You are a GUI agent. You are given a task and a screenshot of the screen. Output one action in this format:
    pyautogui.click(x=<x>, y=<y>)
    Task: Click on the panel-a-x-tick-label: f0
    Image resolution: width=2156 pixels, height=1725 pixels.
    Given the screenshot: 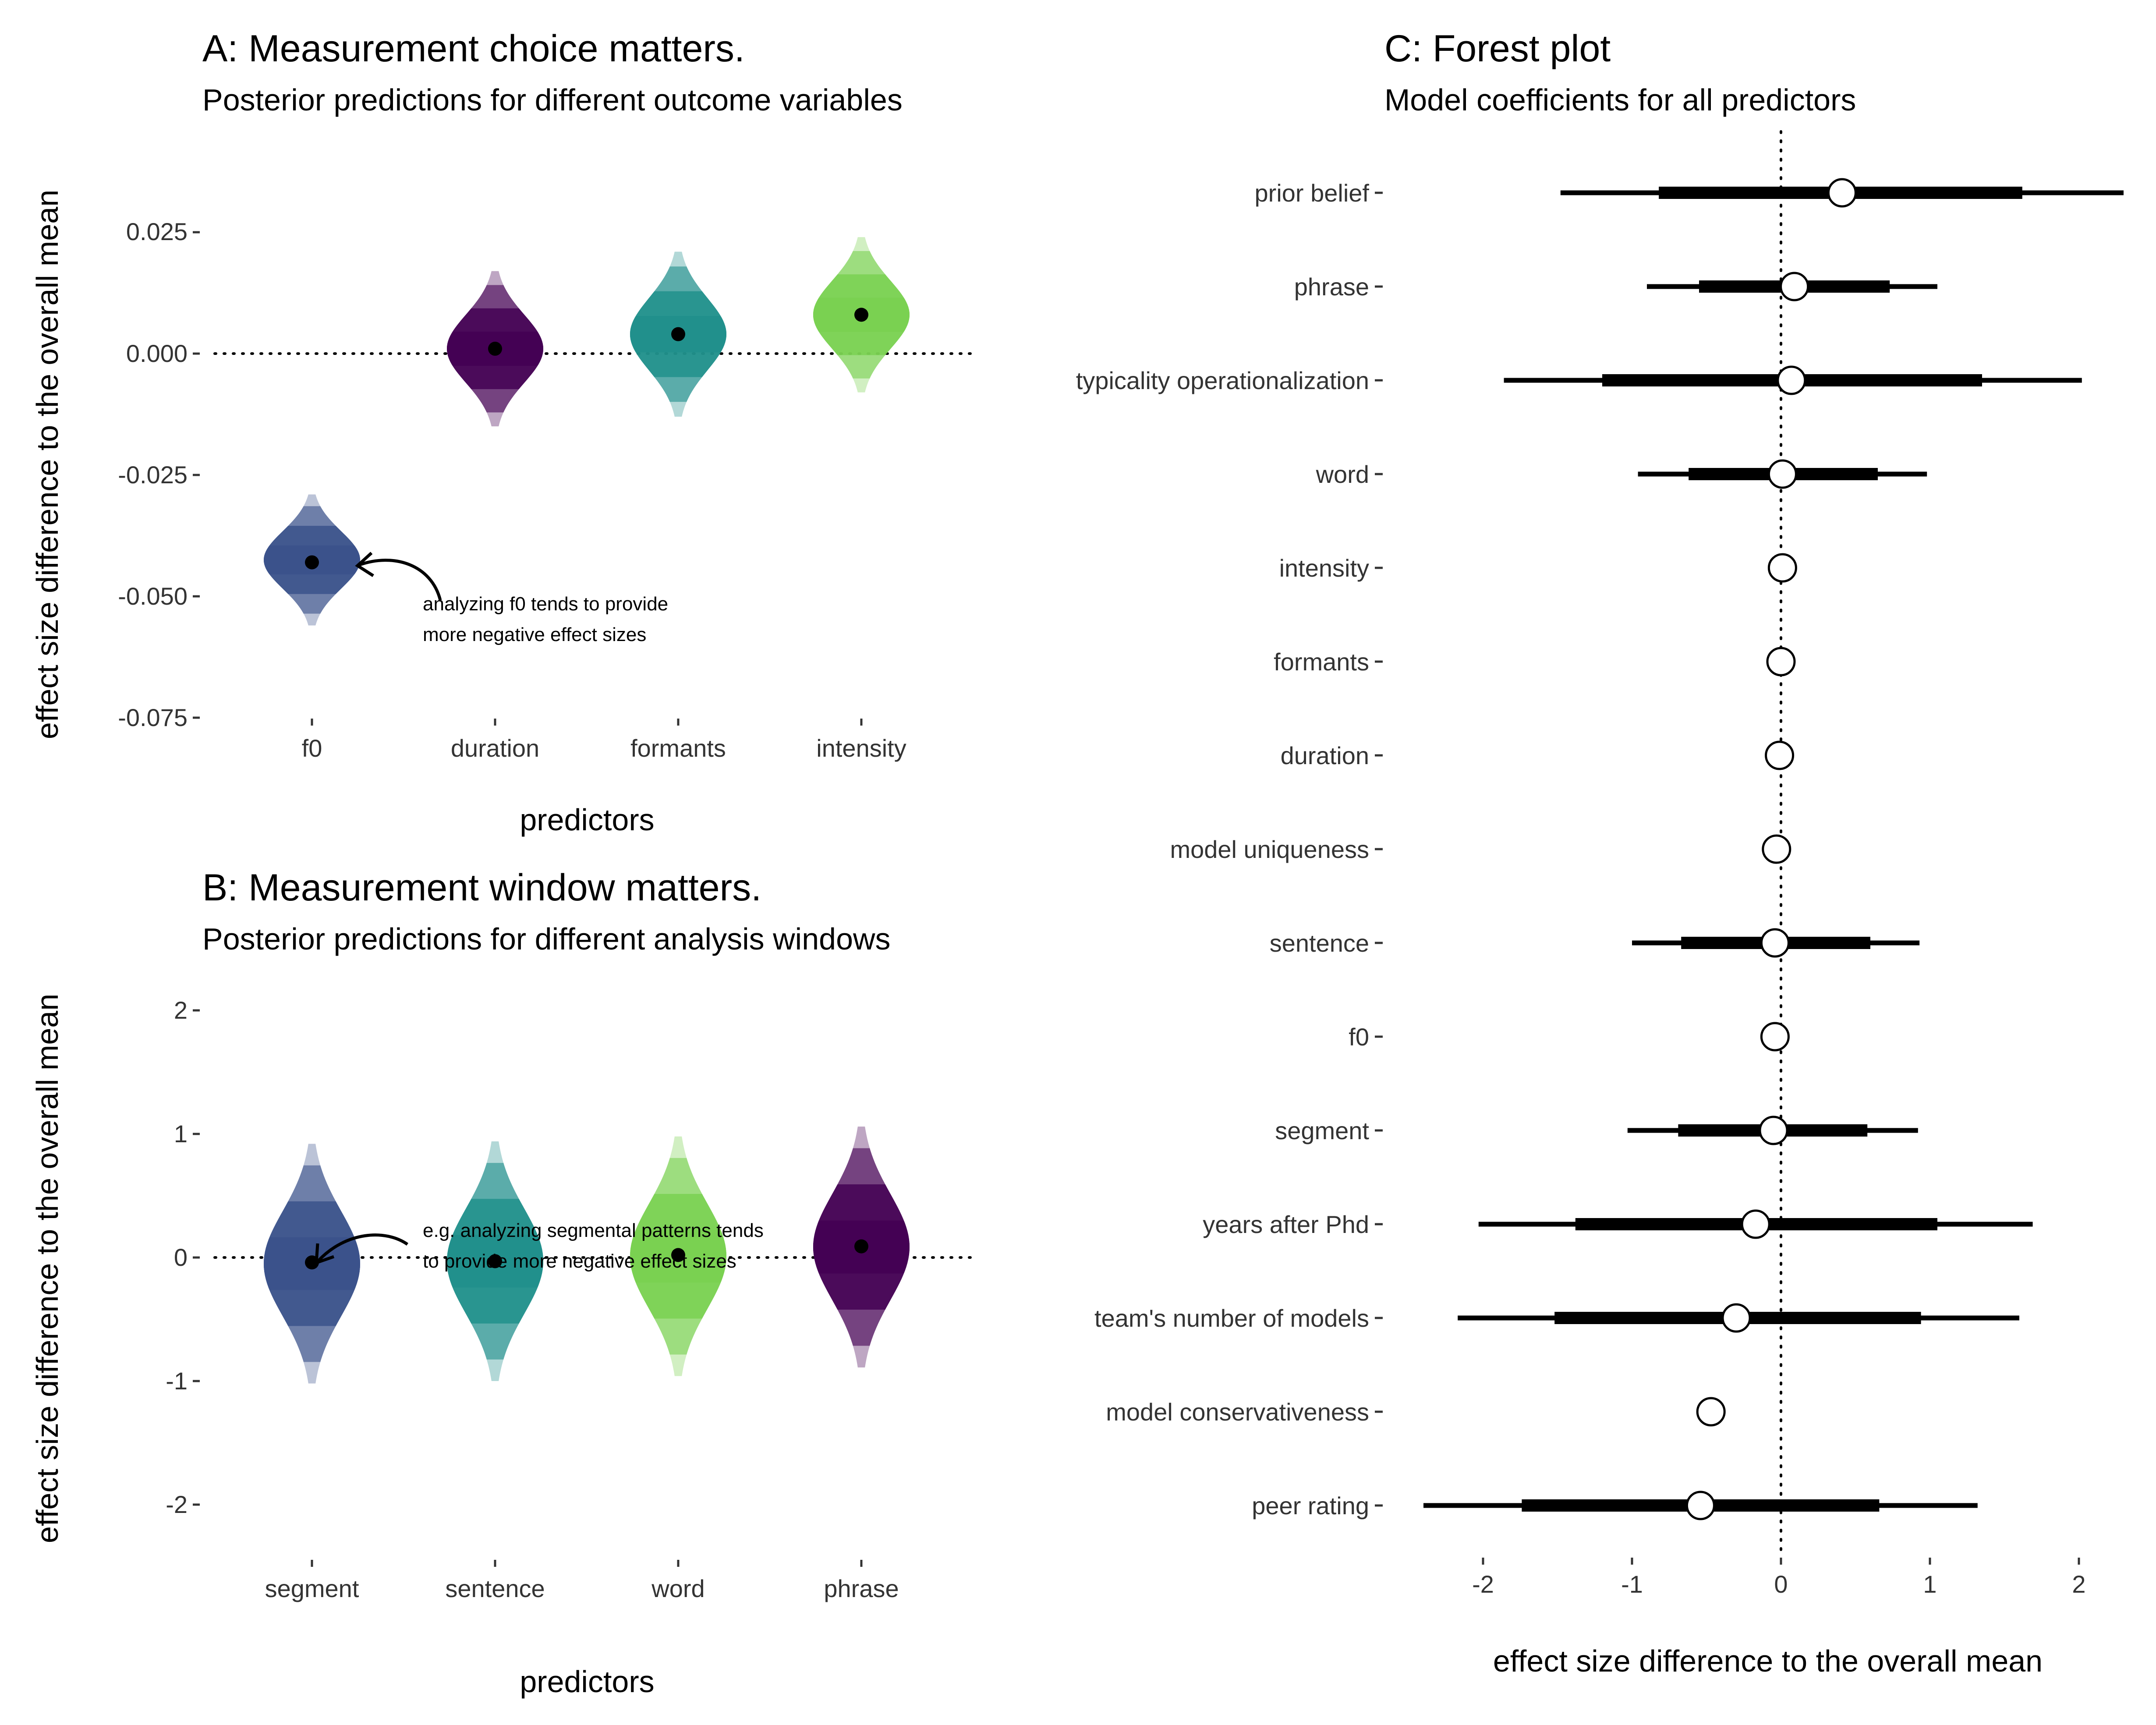 What is the action you would take?
    pyautogui.click(x=312, y=748)
    